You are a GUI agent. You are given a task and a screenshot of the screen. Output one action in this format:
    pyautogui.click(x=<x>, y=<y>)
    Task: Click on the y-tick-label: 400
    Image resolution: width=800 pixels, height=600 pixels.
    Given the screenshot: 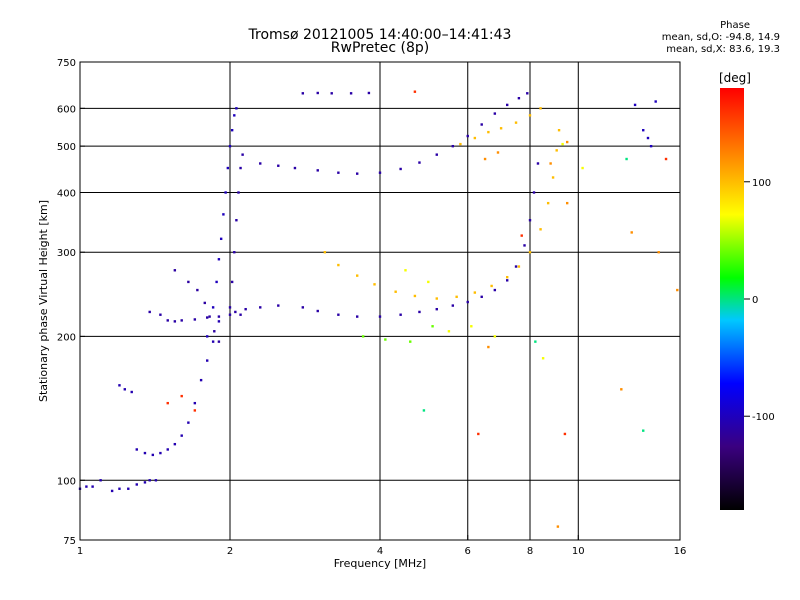 What is the action you would take?
    pyautogui.click(x=66, y=193)
    